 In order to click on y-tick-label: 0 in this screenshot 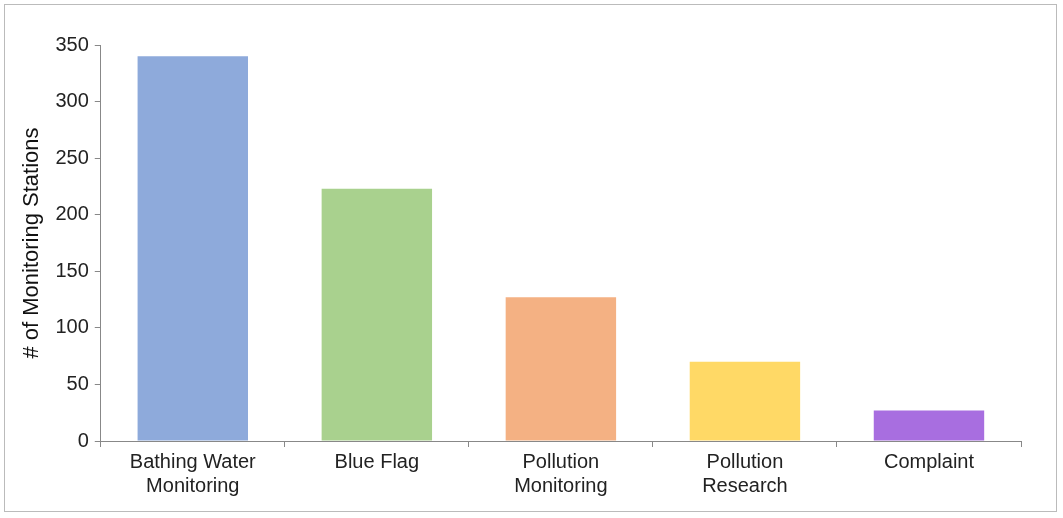, I will do `click(83, 439)`.